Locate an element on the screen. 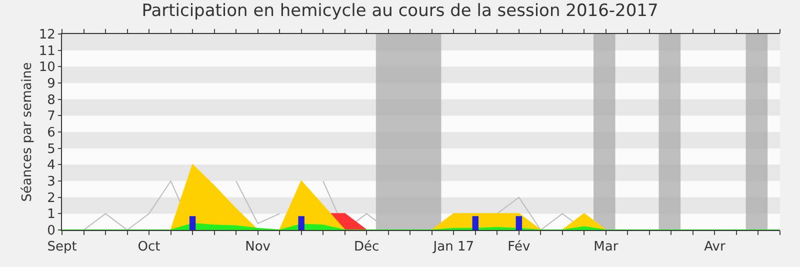 The width and height of the screenshot is (800, 267). x-tick-label: Oct is located at coordinates (149, 247).